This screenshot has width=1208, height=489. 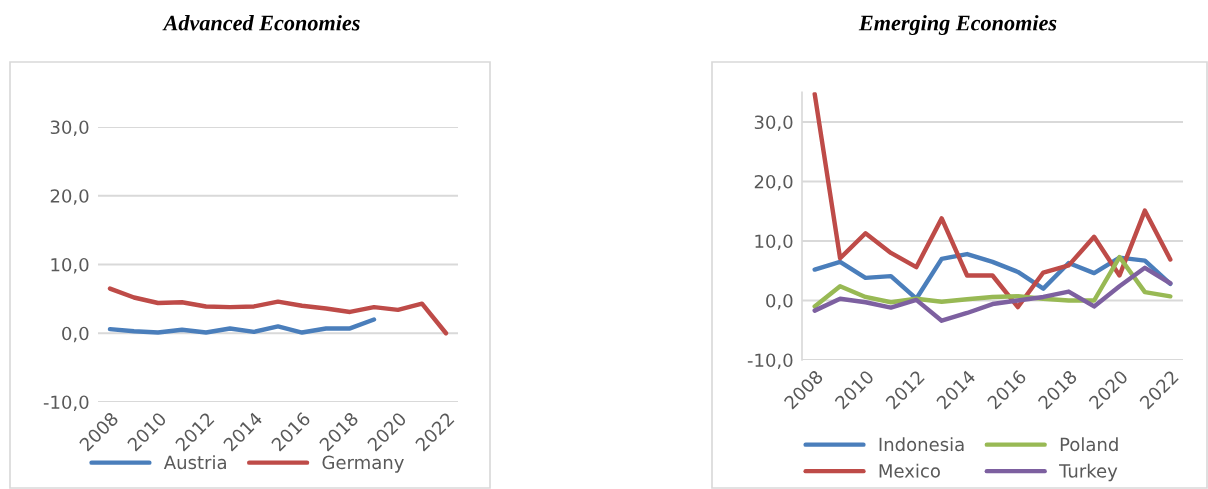 What do you see at coordinates (957, 25) in the screenshot?
I see `chart-title: Emerging Economies` at bounding box center [957, 25].